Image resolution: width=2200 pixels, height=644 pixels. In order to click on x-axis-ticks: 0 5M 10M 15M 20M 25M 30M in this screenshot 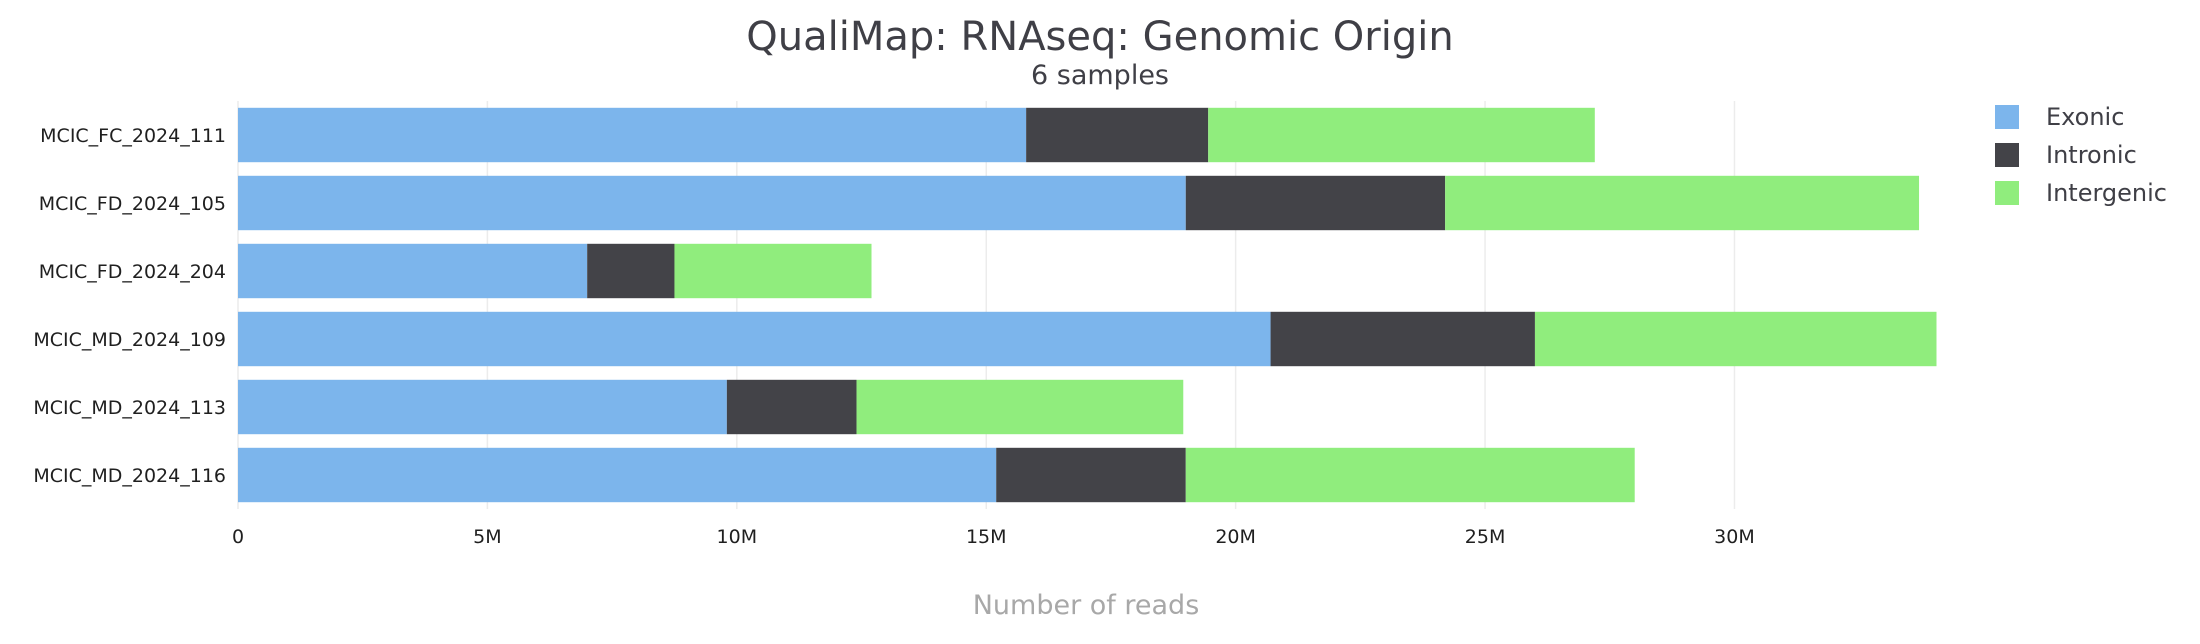, I will do `click(993, 537)`.